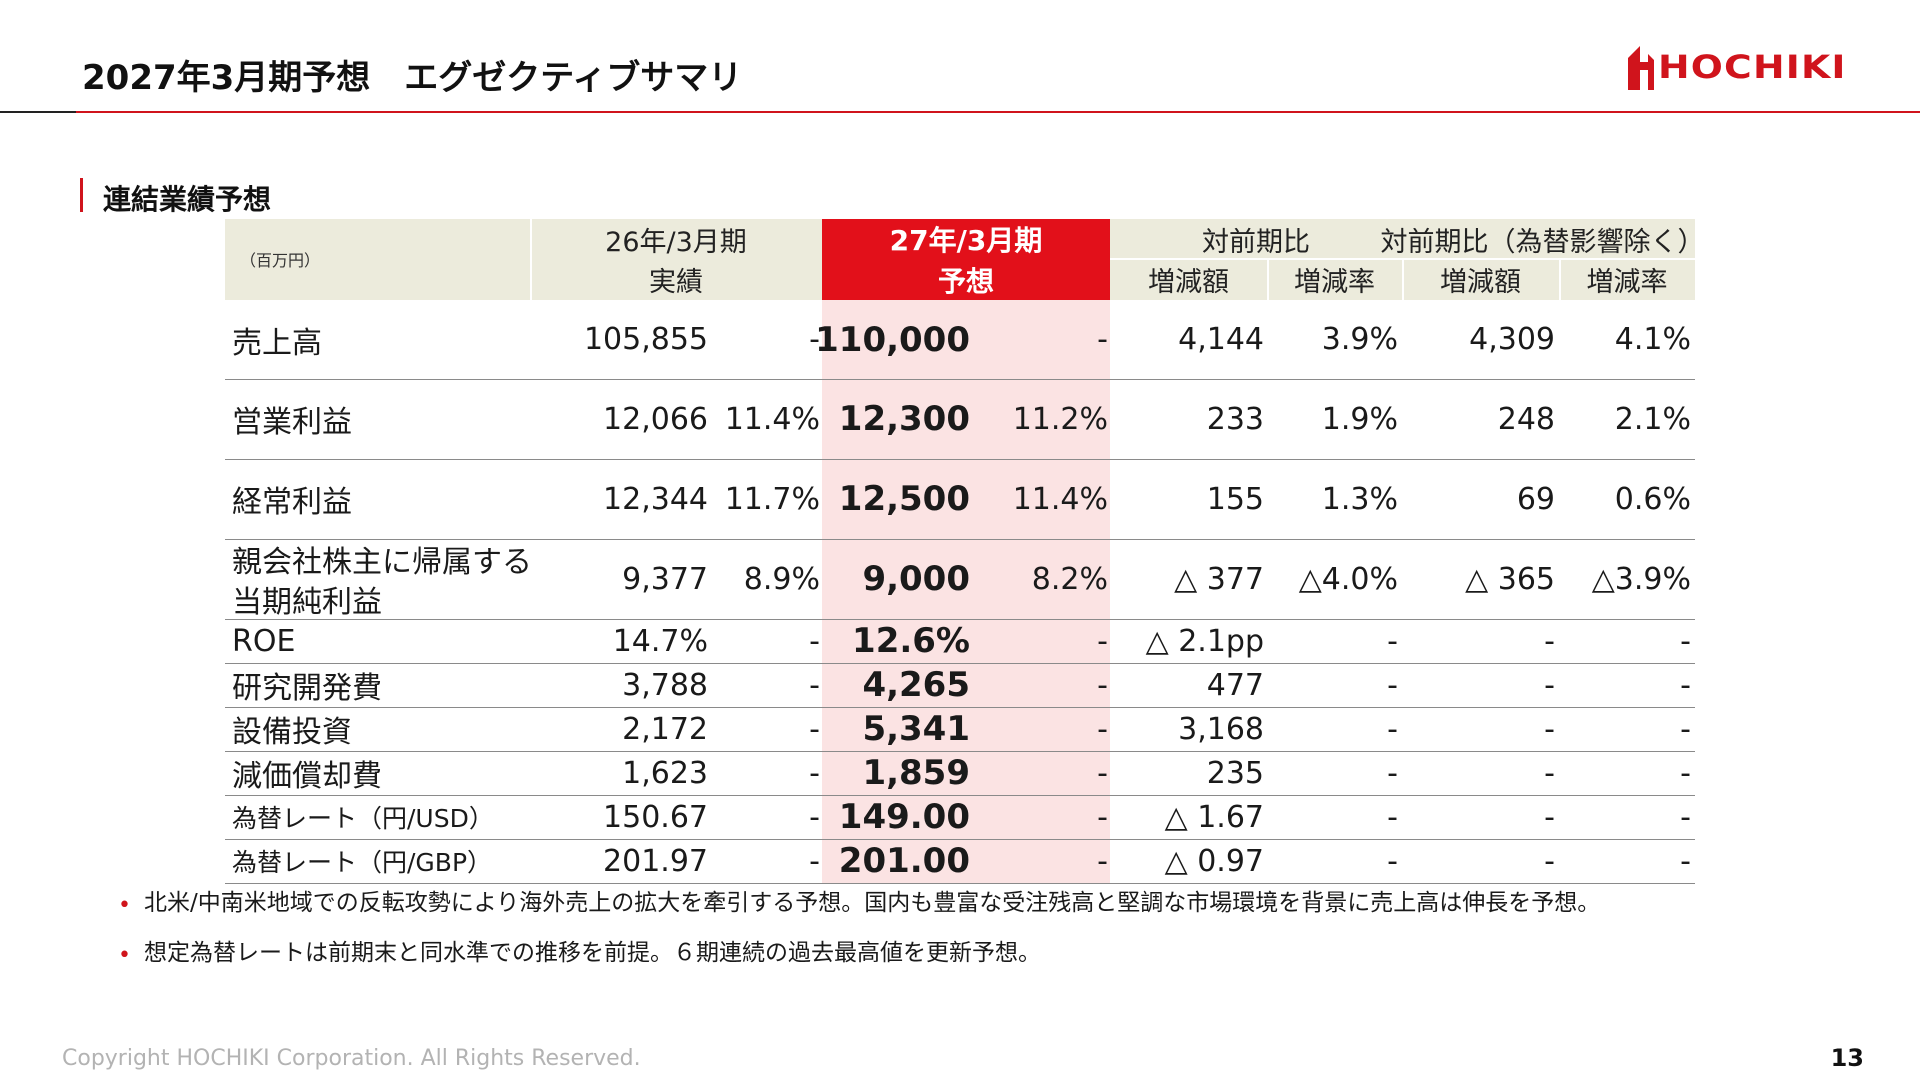  What do you see at coordinates (523, 259) in the screenshot?
I see `header-bg-left` at bounding box center [523, 259].